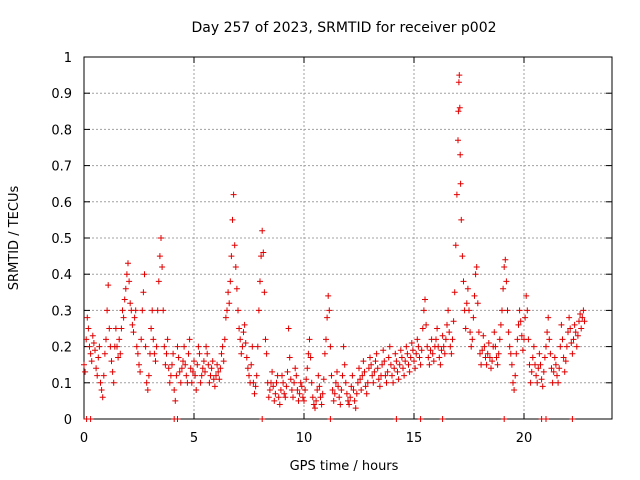  Describe the element at coordinates (61, 384) in the screenshot. I see `y-tick-label: 0.1` at that location.